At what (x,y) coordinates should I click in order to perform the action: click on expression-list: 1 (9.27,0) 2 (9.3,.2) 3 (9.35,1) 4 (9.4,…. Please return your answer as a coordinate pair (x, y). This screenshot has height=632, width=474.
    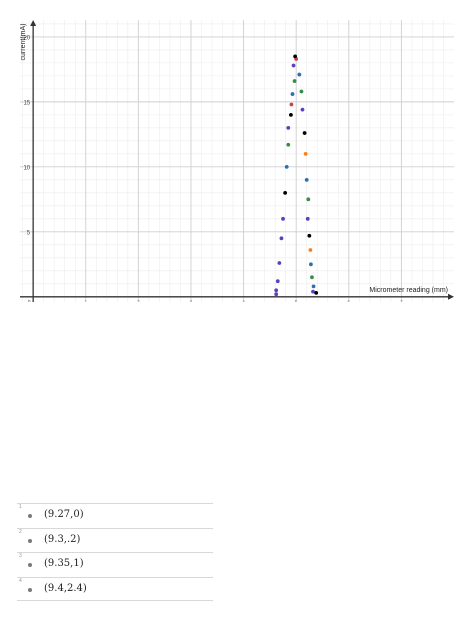
    Looking at the image, I should click on (115, 552).